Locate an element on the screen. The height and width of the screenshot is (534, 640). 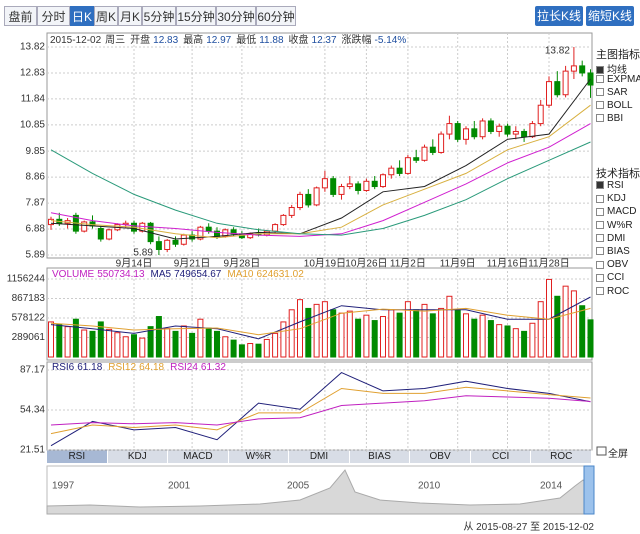
panel-title: 技术指标 is located at coordinates (618, 174).